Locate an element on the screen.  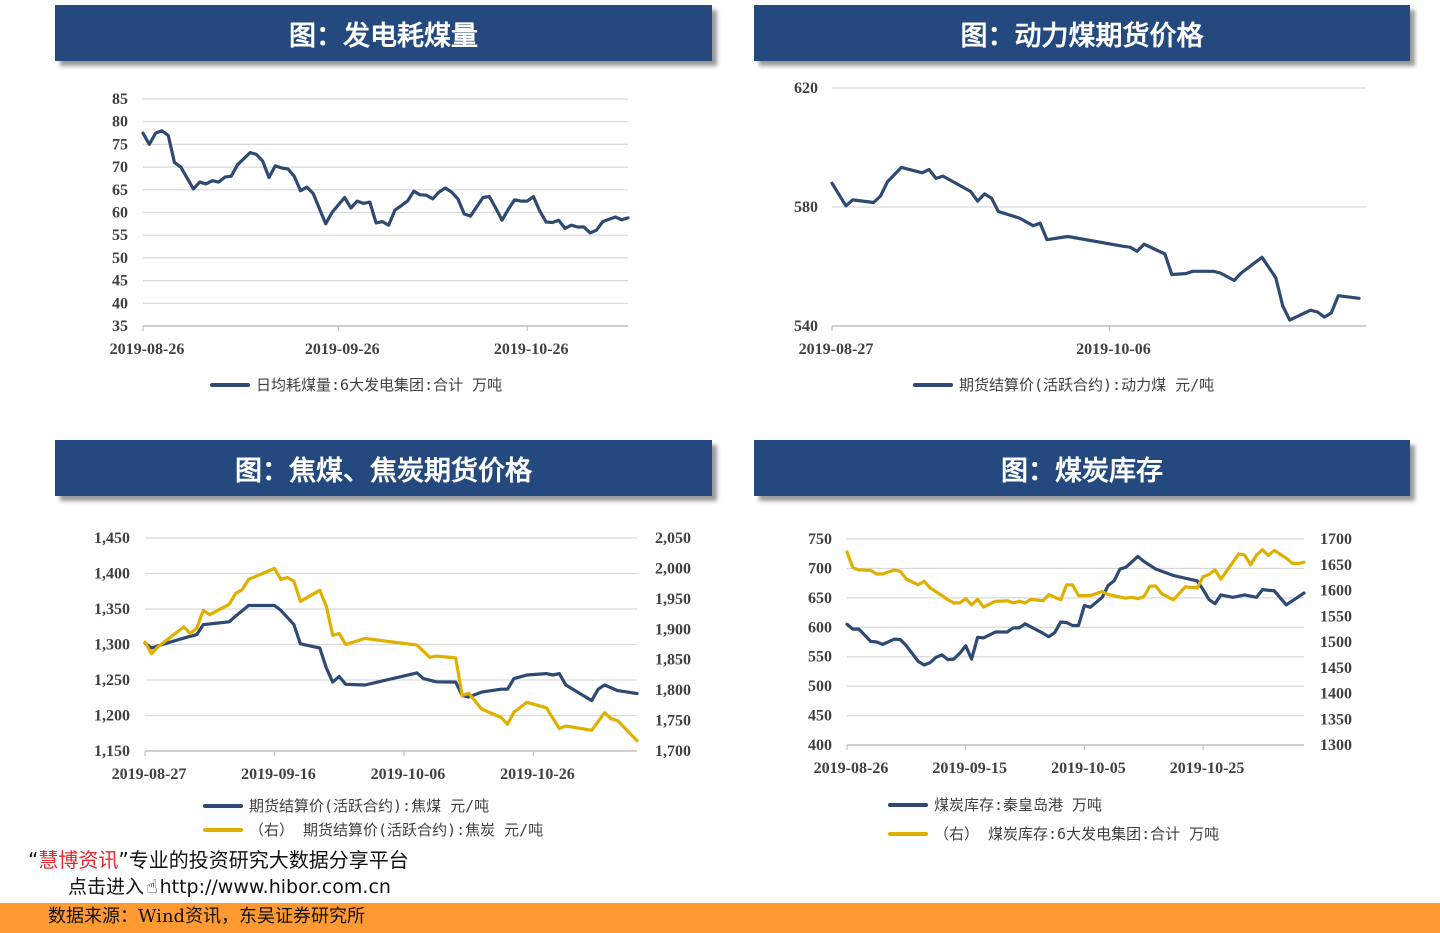
legend-item: （右） 期货结算价(活跃合约):焦炭 元/吨 is located at coordinates (373, 830).